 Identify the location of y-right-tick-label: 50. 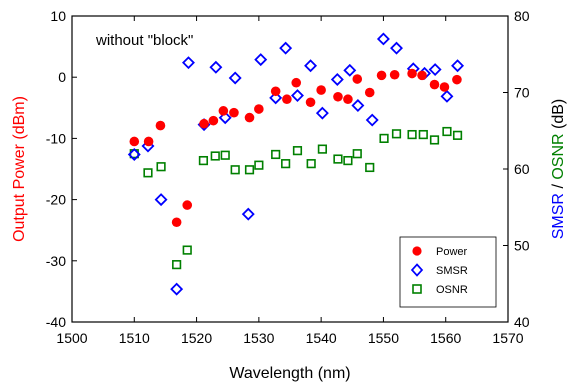
(522, 246).